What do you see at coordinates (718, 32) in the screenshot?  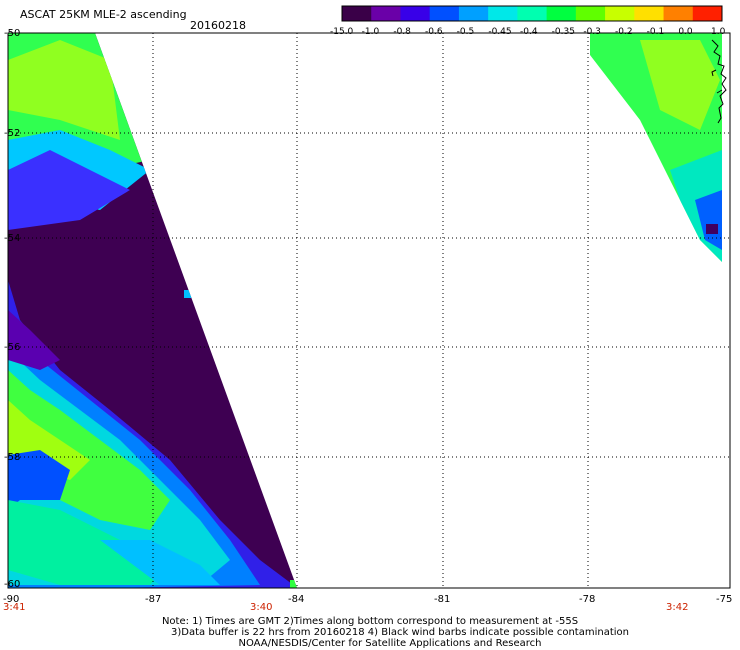 I see `colorbar-label: 1.0` at bounding box center [718, 32].